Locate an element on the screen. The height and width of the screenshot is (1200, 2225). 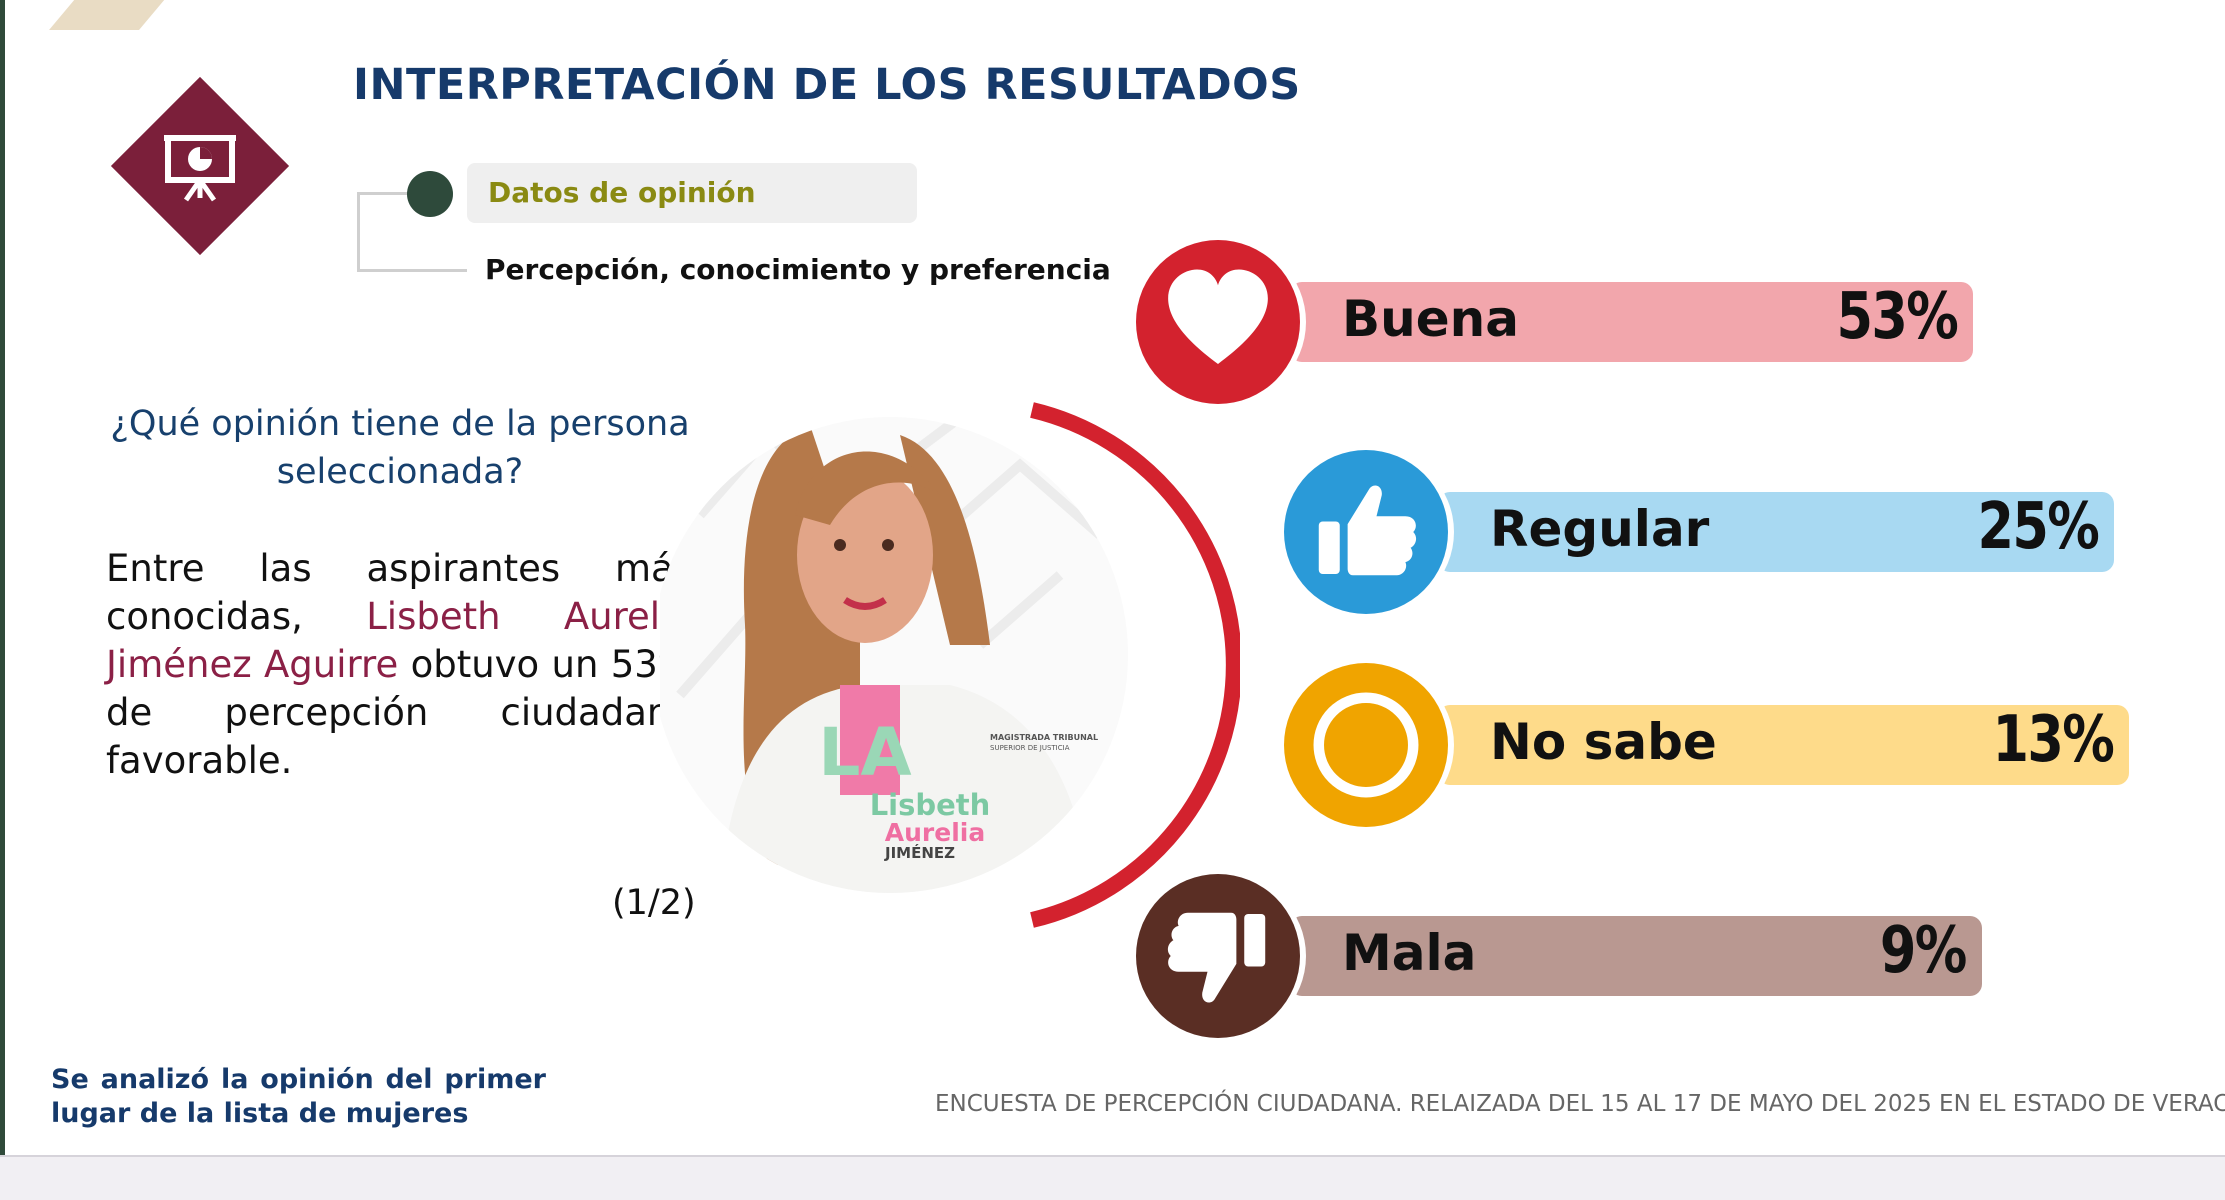
logo-surname: JIMÉNEZ is located at coordinates (919, 852).